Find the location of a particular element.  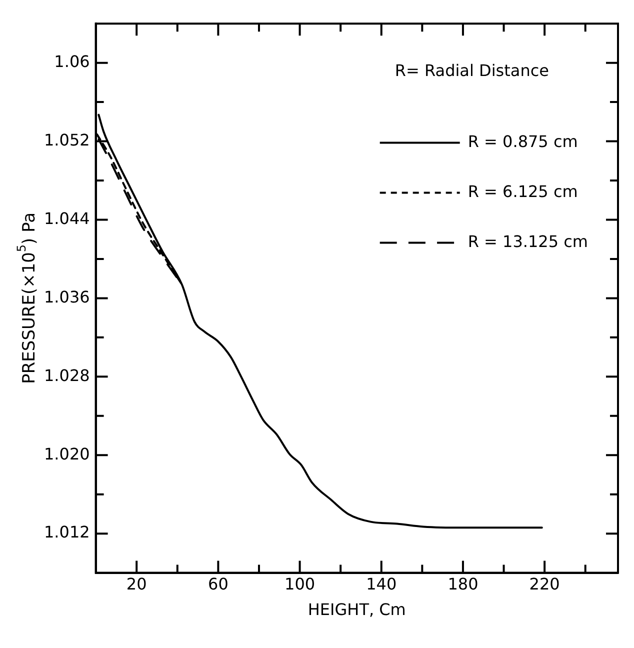

x-tick-label: 100 is located at coordinates (300, 584).